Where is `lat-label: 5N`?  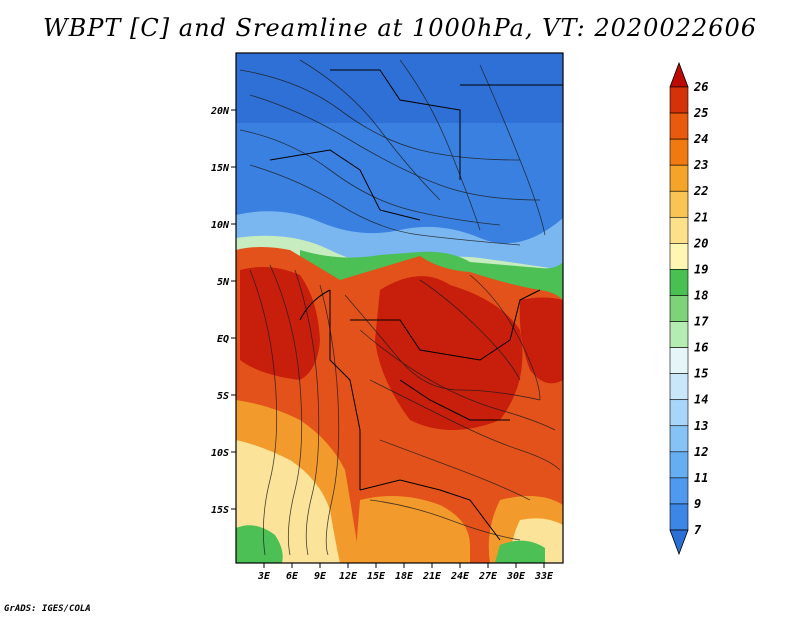
lat-label: 5N is located at coordinates (223, 282).